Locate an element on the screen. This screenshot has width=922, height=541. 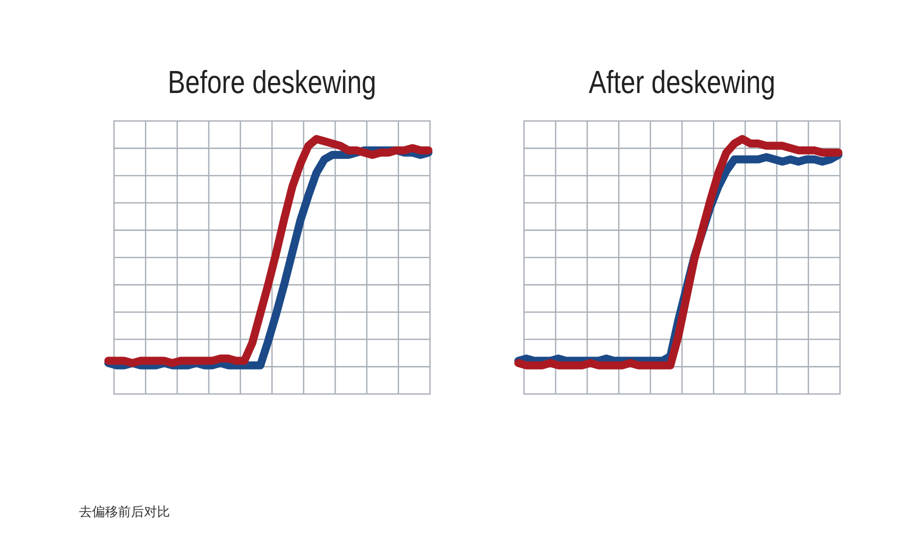
text: 去偏移前后对比 is located at coordinates (124, 512).